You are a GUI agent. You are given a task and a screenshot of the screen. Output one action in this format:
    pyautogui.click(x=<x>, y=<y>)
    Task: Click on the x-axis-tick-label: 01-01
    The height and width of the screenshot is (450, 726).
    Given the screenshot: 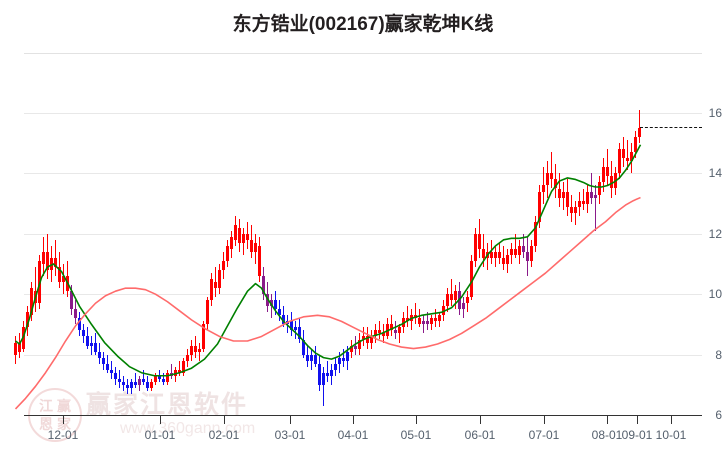 What is the action you would take?
    pyautogui.click(x=160, y=435)
    